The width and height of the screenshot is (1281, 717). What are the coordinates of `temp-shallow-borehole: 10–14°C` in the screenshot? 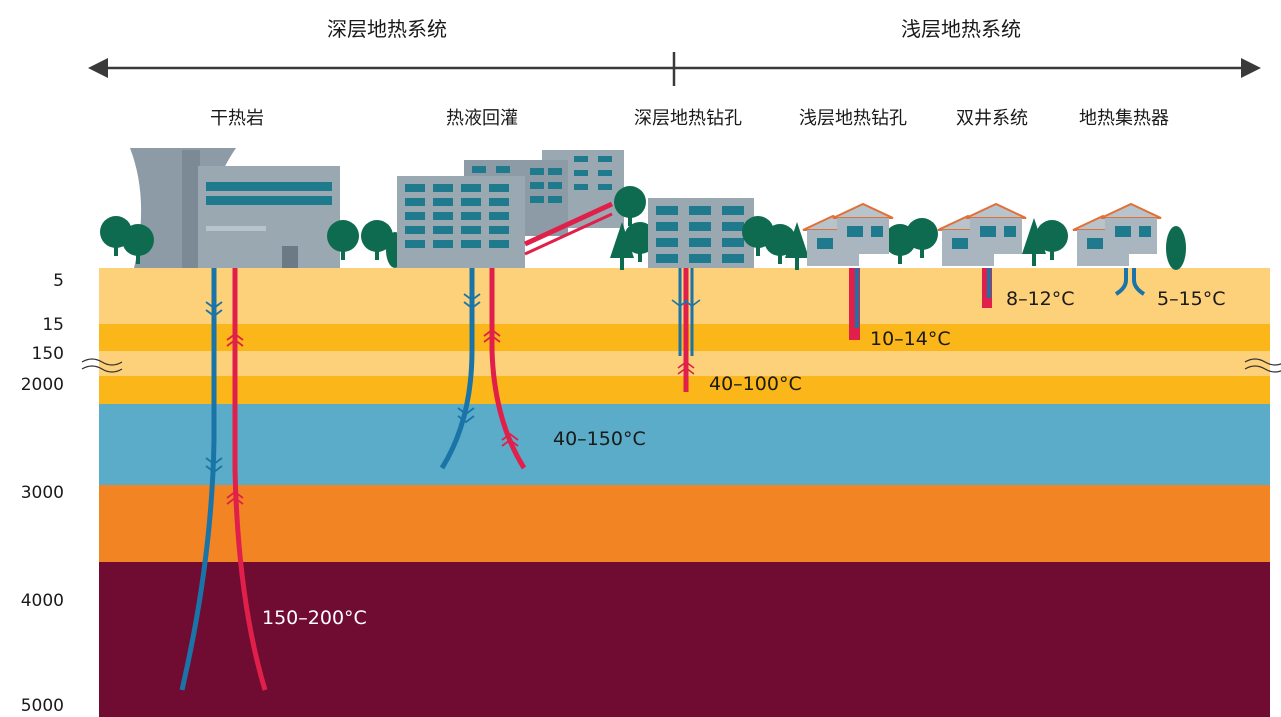 It's located at (910, 339).